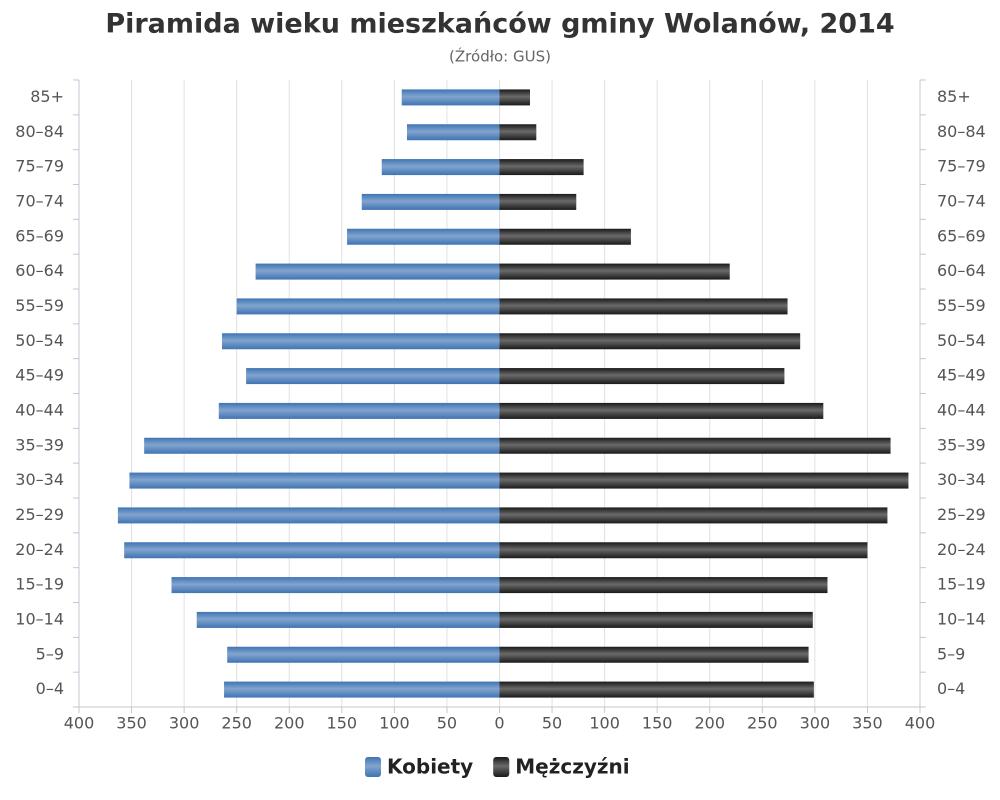  Describe the element at coordinates (500, 56) in the screenshot. I see `chart-subtitle: (Źródło: GUS)` at that location.